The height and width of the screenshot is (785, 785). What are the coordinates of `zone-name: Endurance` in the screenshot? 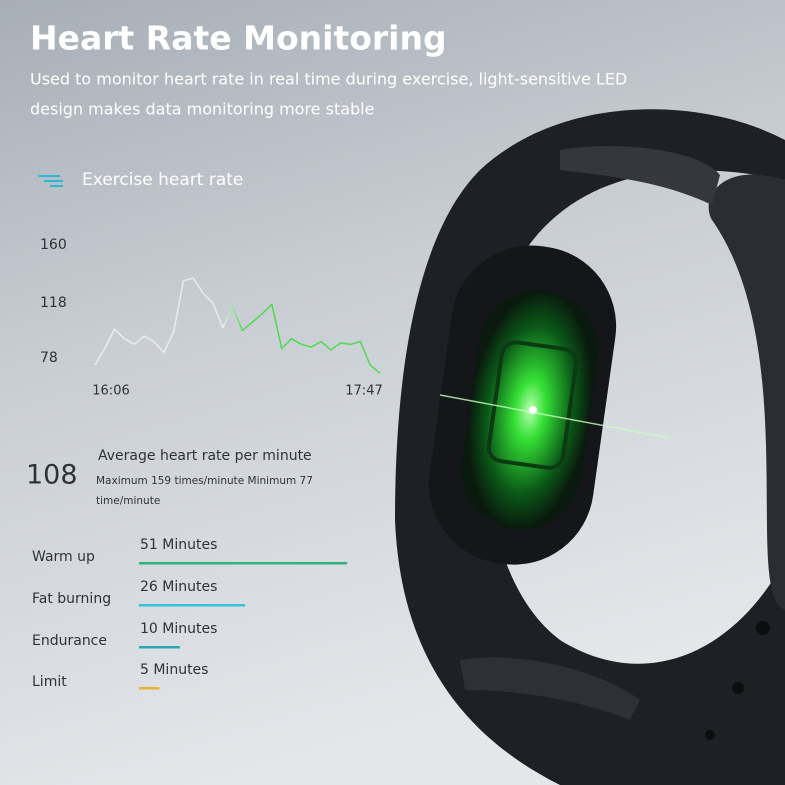 It's located at (69, 641).